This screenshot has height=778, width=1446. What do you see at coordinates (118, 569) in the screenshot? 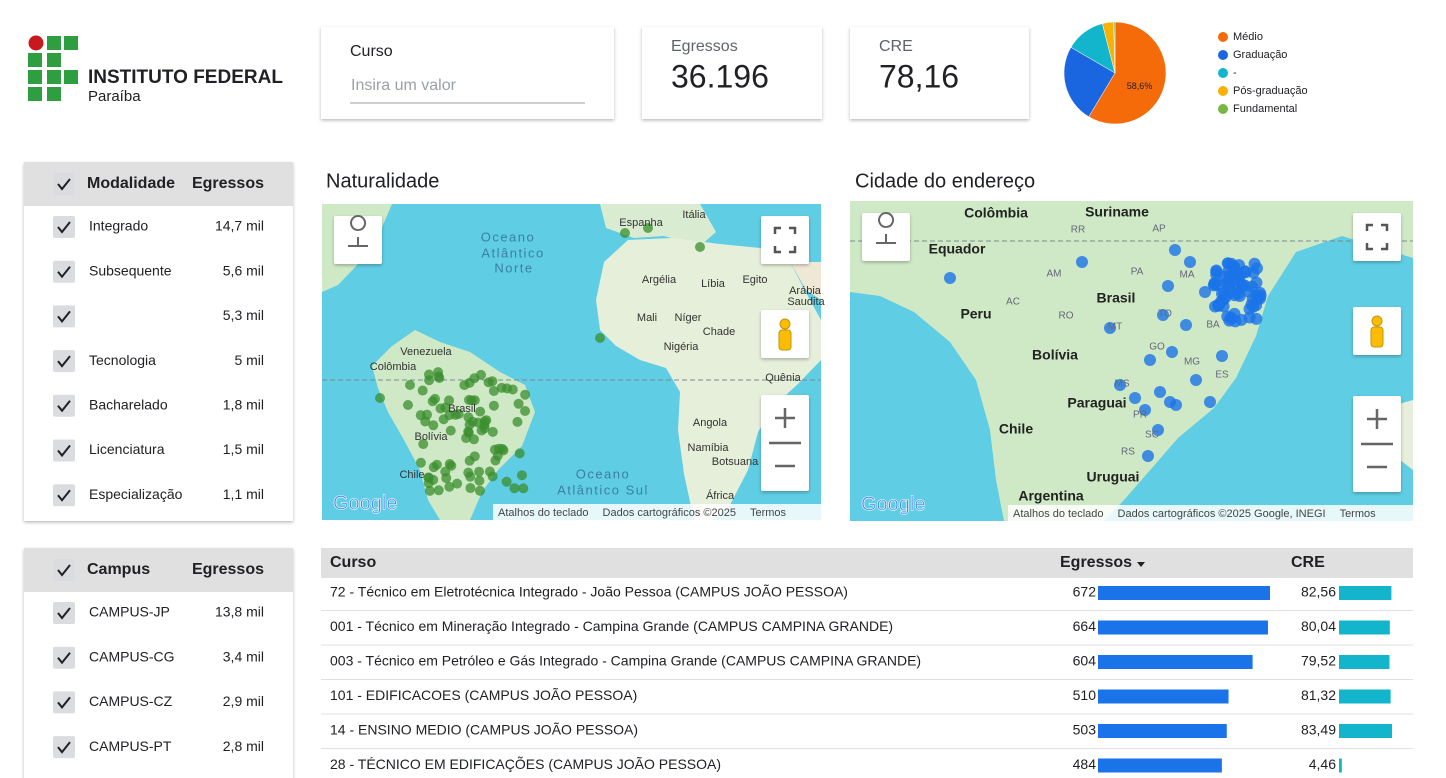
I see `panel-header-label: Campus` at bounding box center [118, 569].